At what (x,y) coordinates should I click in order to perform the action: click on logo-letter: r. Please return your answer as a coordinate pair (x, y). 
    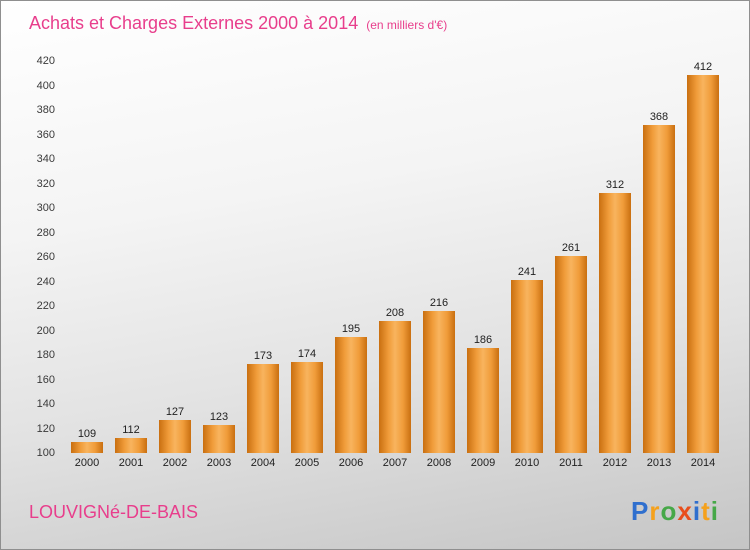
    Looking at the image, I should click on (655, 511).